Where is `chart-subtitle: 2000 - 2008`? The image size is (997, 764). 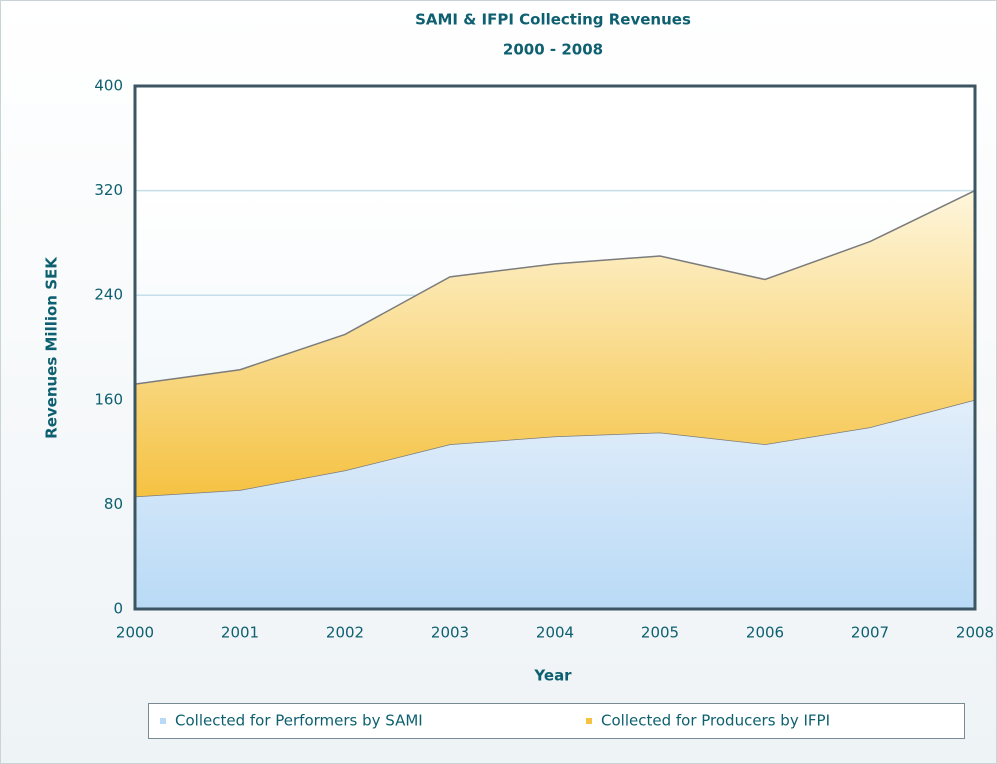 chart-subtitle: 2000 - 2008 is located at coordinates (553, 50).